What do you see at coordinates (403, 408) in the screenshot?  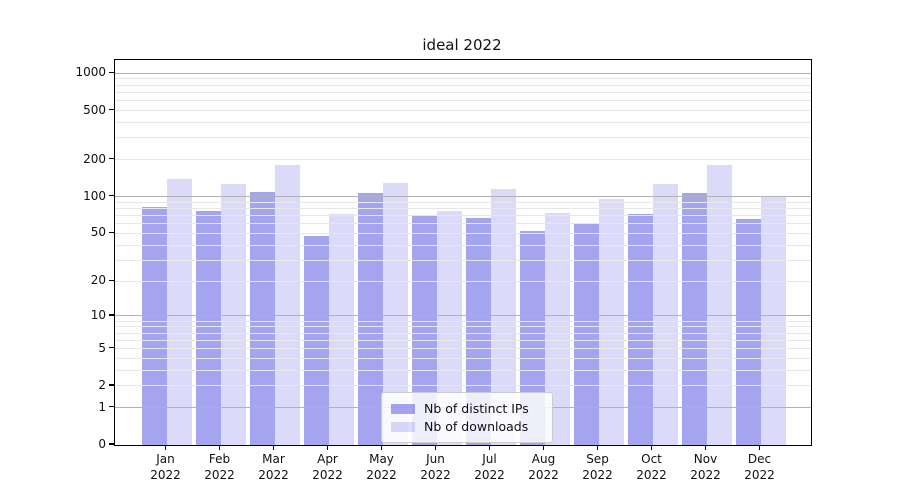 I see `legend-swatch-distinct-ips` at bounding box center [403, 408].